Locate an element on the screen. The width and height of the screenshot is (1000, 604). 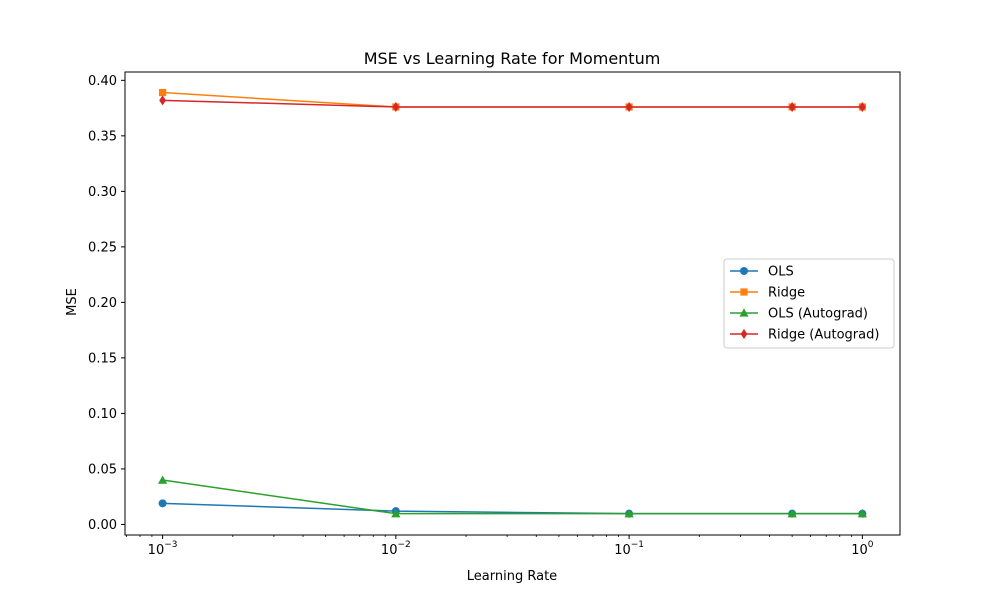
legend-label: OLS (Autograd) is located at coordinates (818, 314).